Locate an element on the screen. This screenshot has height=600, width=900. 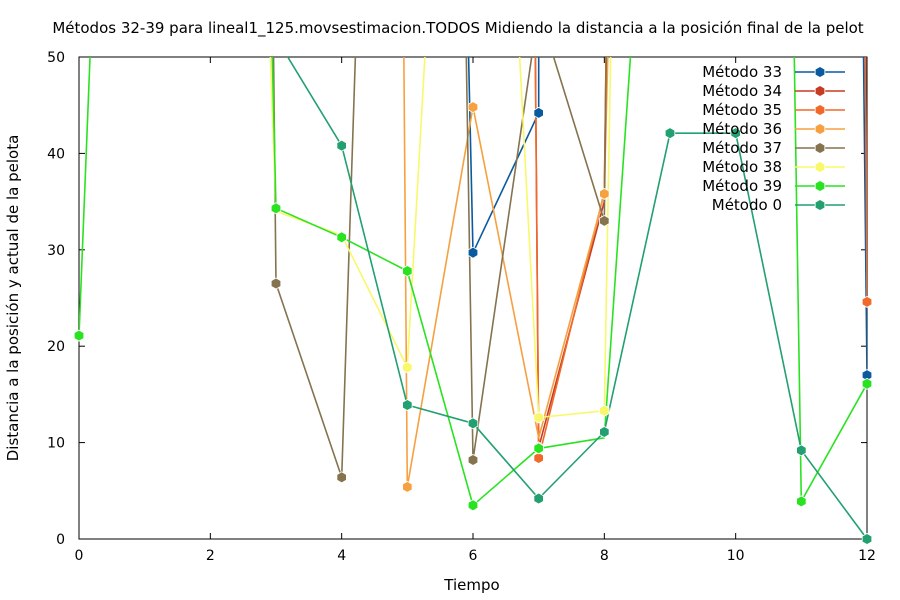
legend-label-4: Método 37 is located at coordinates (742, 148).